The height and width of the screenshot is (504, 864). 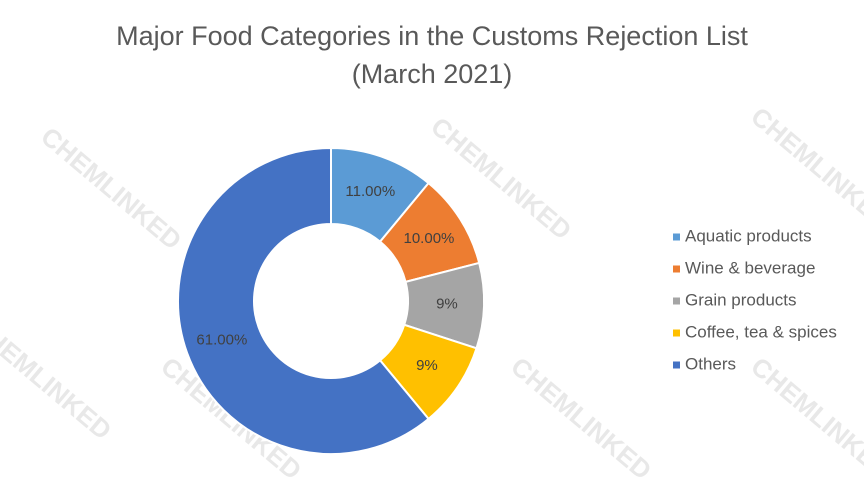 What do you see at coordinates (741, 299) in the screenshot?
I see `legend-label: Grain products` at bounding box center [741, 299].